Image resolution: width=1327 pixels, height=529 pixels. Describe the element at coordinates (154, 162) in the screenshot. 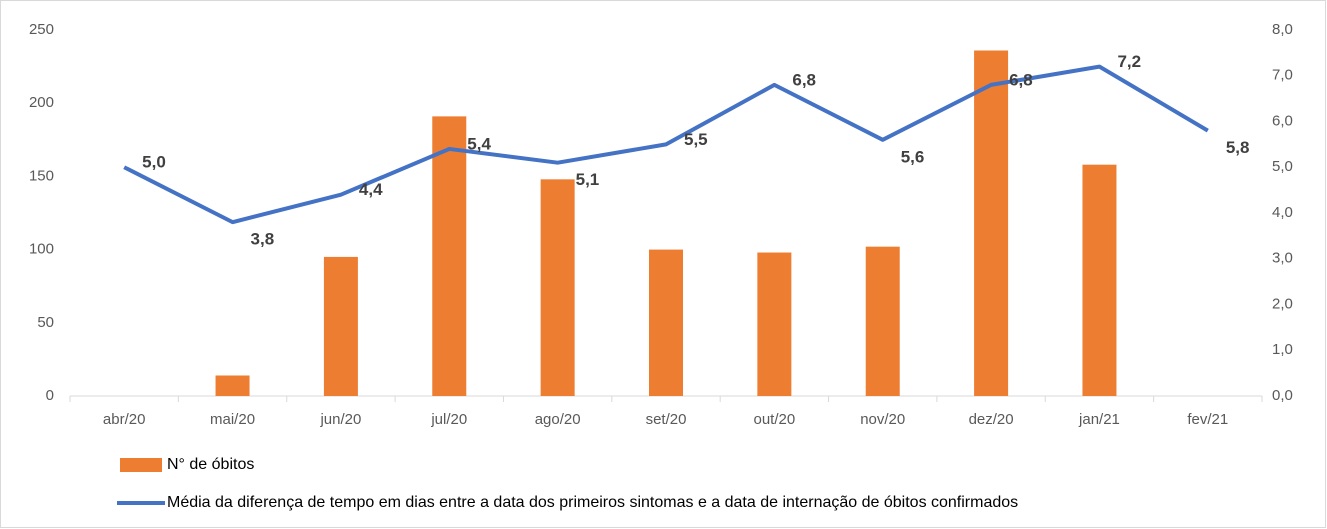

I see `data-label: 5,0` at that location.